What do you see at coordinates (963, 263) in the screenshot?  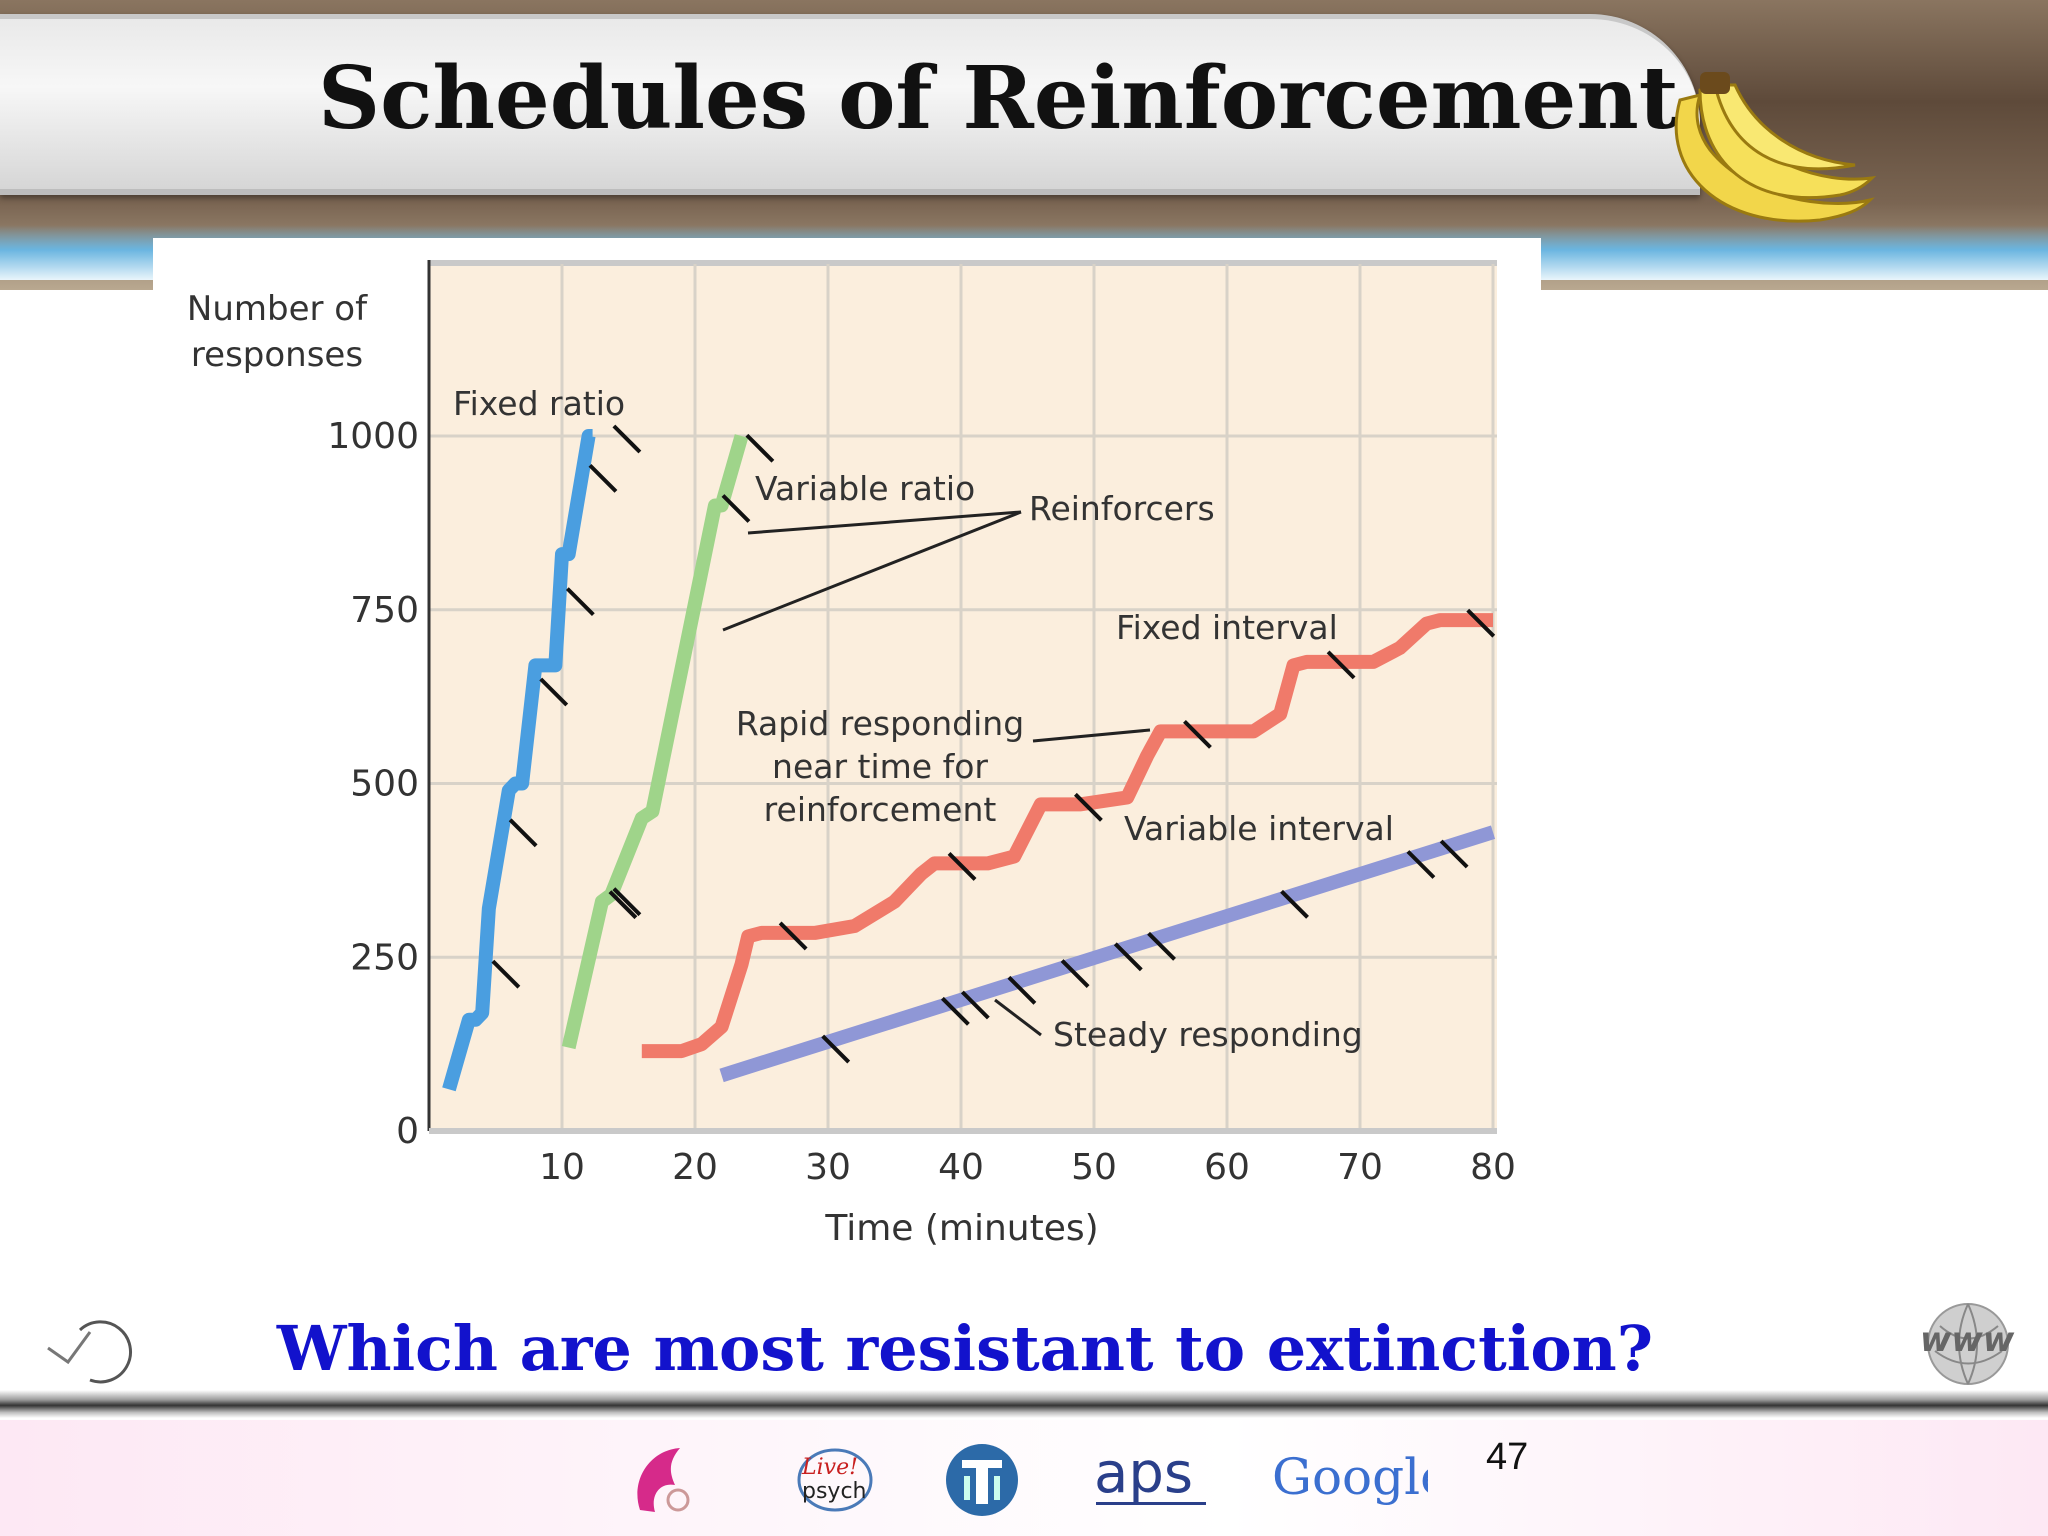 I see `plot-top-border` at bounding box center [963, 263].